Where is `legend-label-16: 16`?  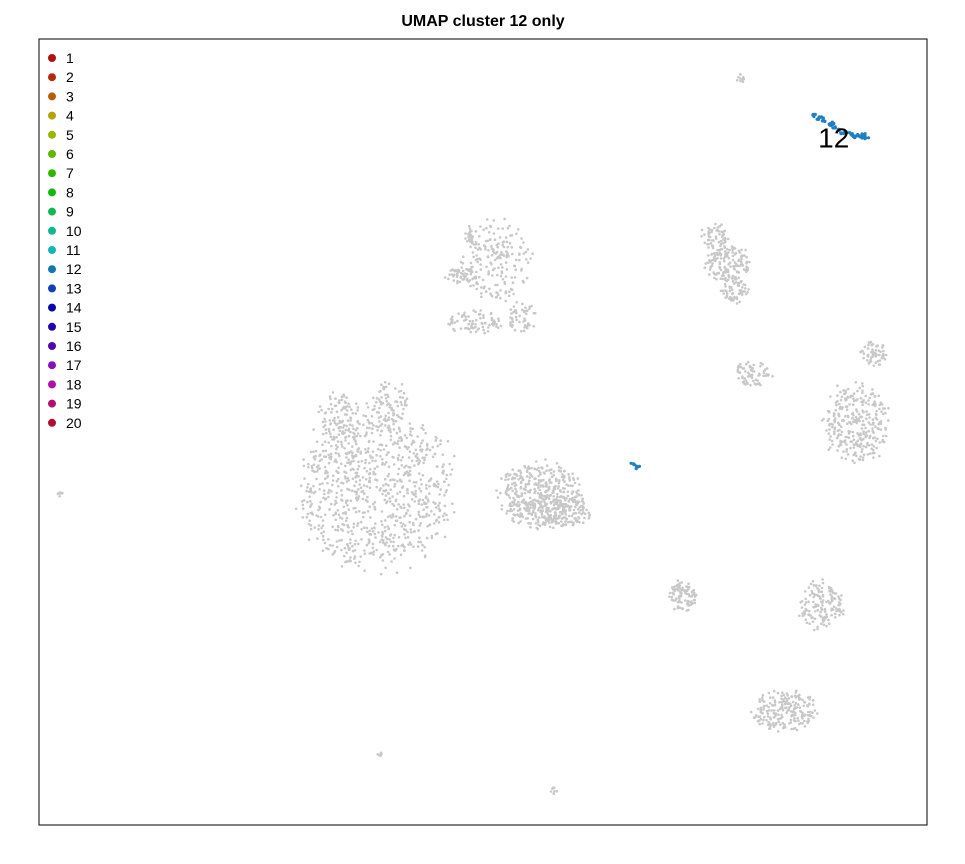
legend-label-16: 16 is located at coordinates (74, 346).